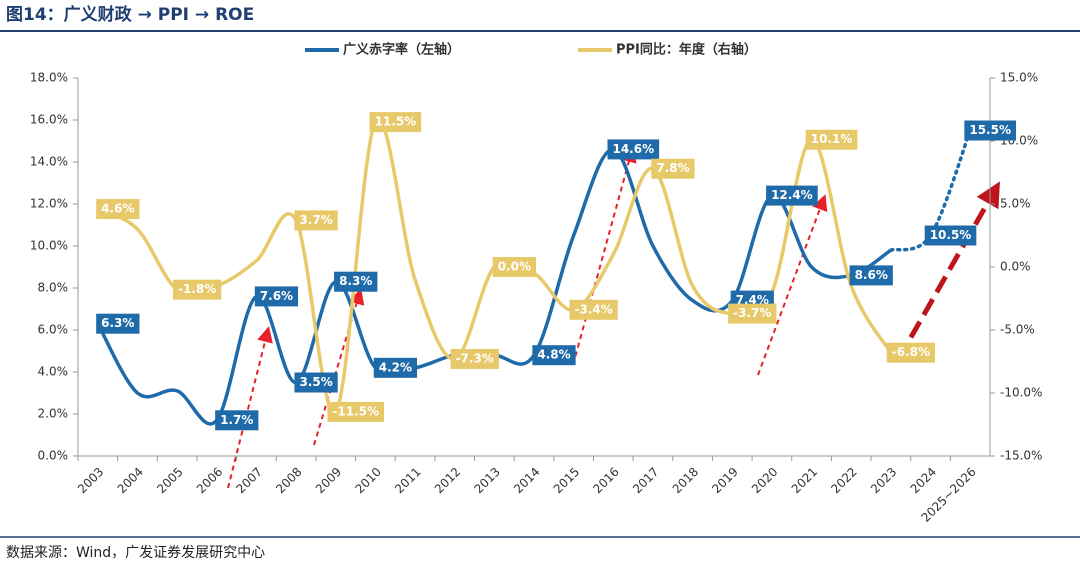 The height and width of the screenshot is (565, 1080). I want to click on x-tick-label: 2006, so click(209, 480).